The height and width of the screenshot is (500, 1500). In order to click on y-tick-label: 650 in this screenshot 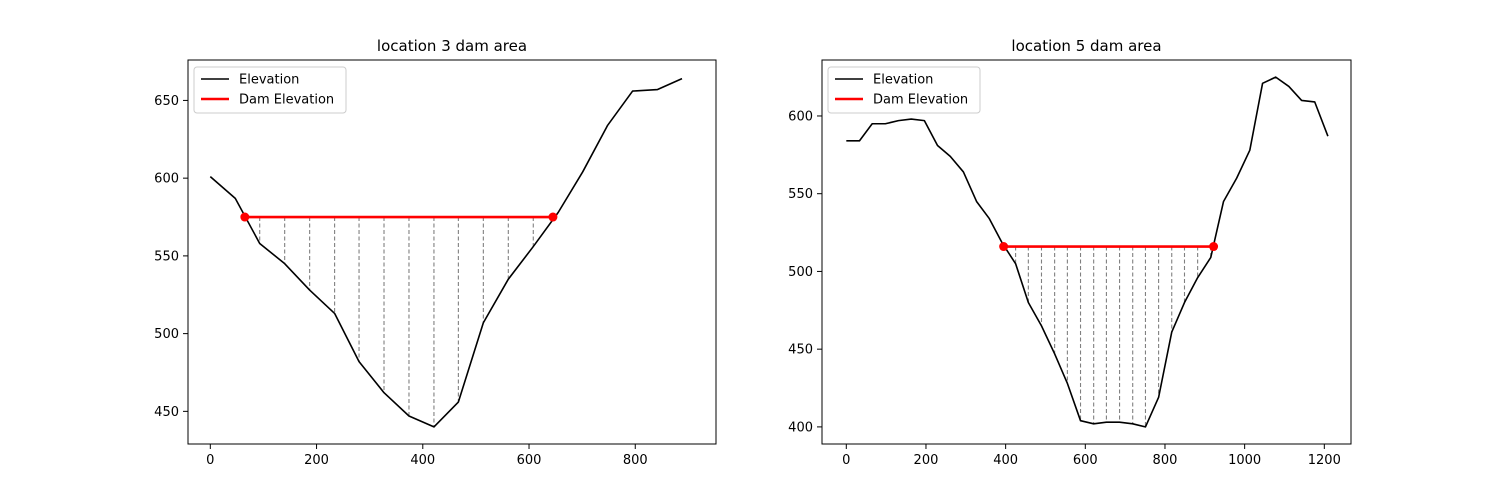, I will do `click(166, 101)`.